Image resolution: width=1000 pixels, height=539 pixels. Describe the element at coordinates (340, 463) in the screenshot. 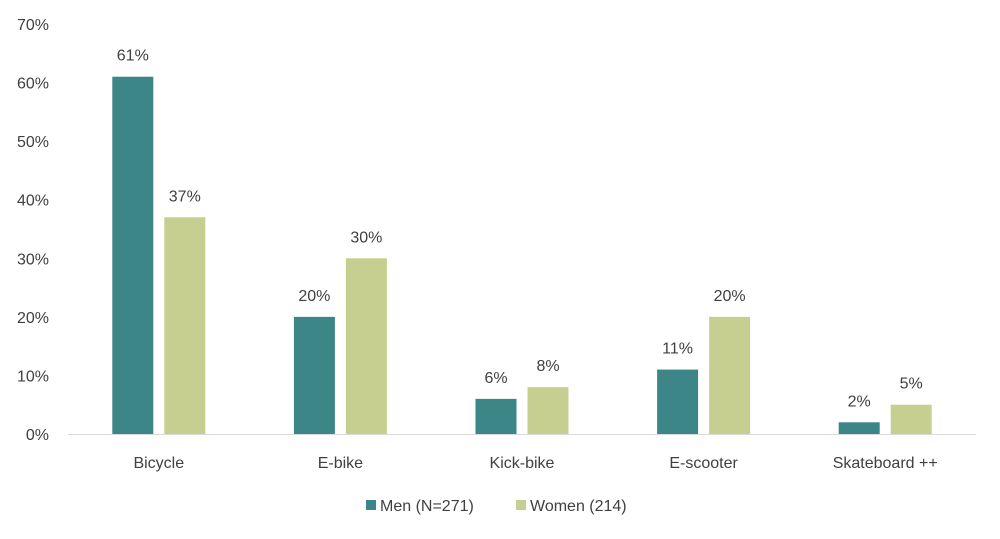

I see `x-tick-label: E-bike` at that location.